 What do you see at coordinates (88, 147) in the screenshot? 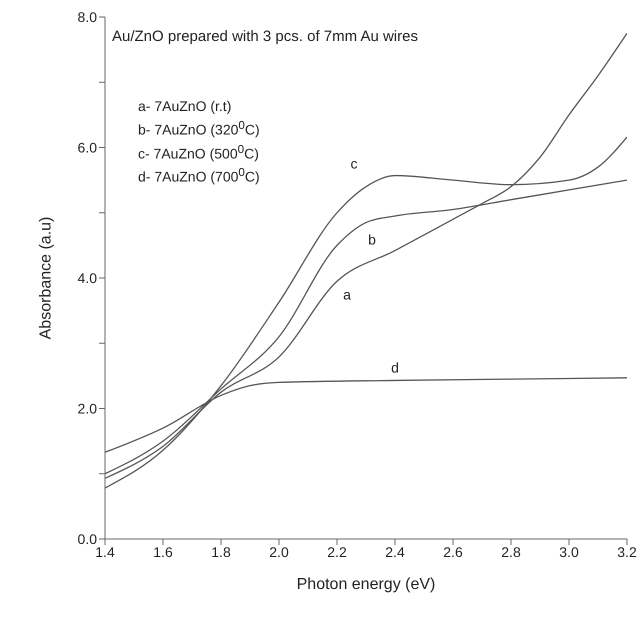
I see `y-tick-label: 6.0` at bounding box center [88, 147].